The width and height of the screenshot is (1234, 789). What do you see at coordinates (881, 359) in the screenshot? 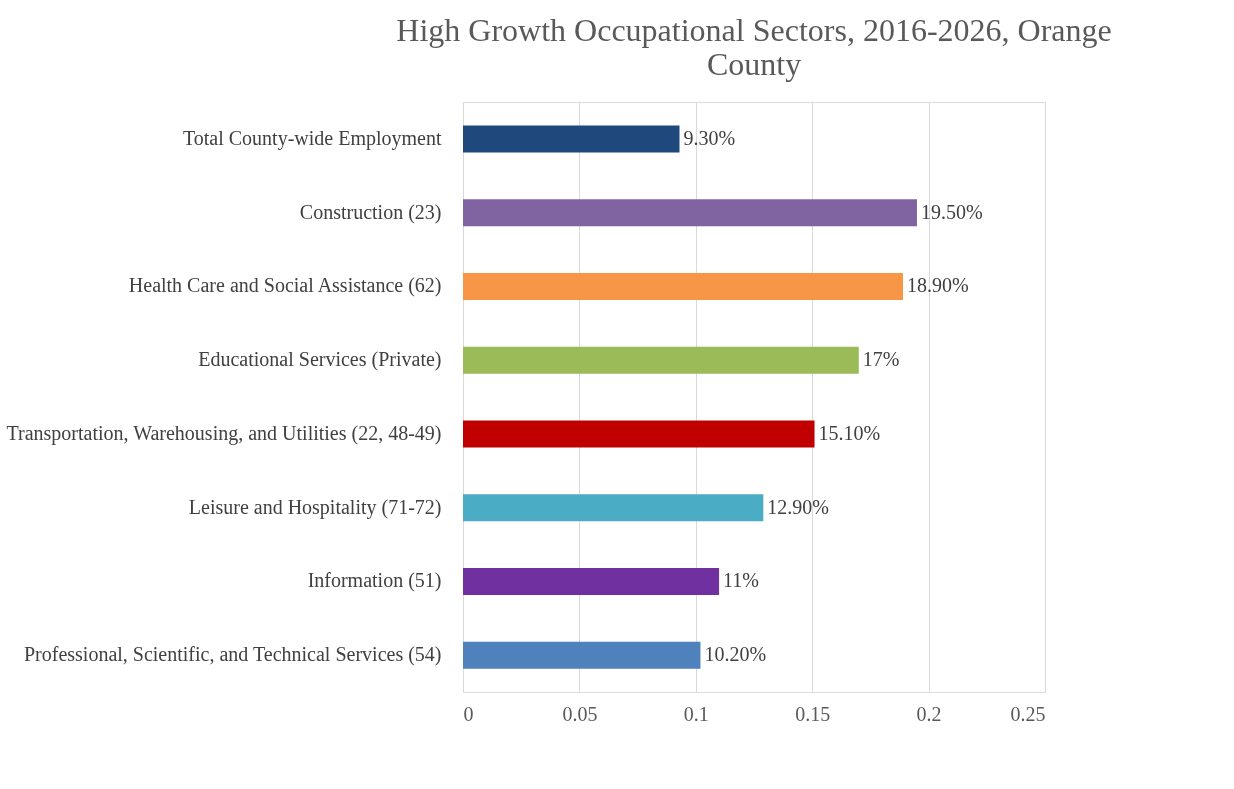
I see `data-label: 17%` at bounding box center [881, 359].